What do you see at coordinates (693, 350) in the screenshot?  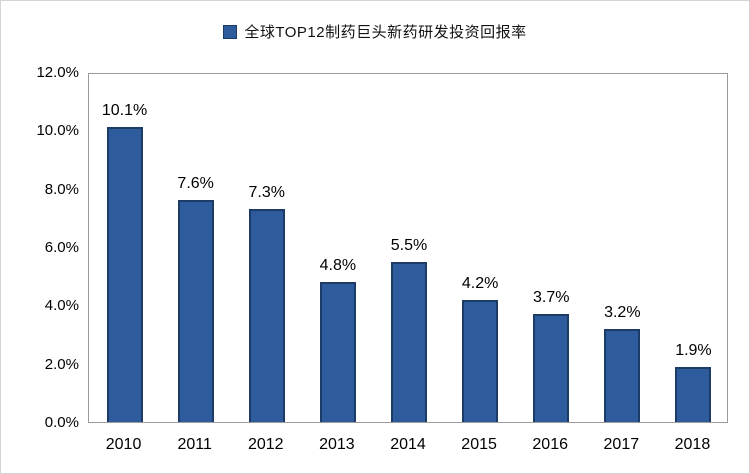 I see `bar-value-label: 1.9%` at bounding box center [693, 350].